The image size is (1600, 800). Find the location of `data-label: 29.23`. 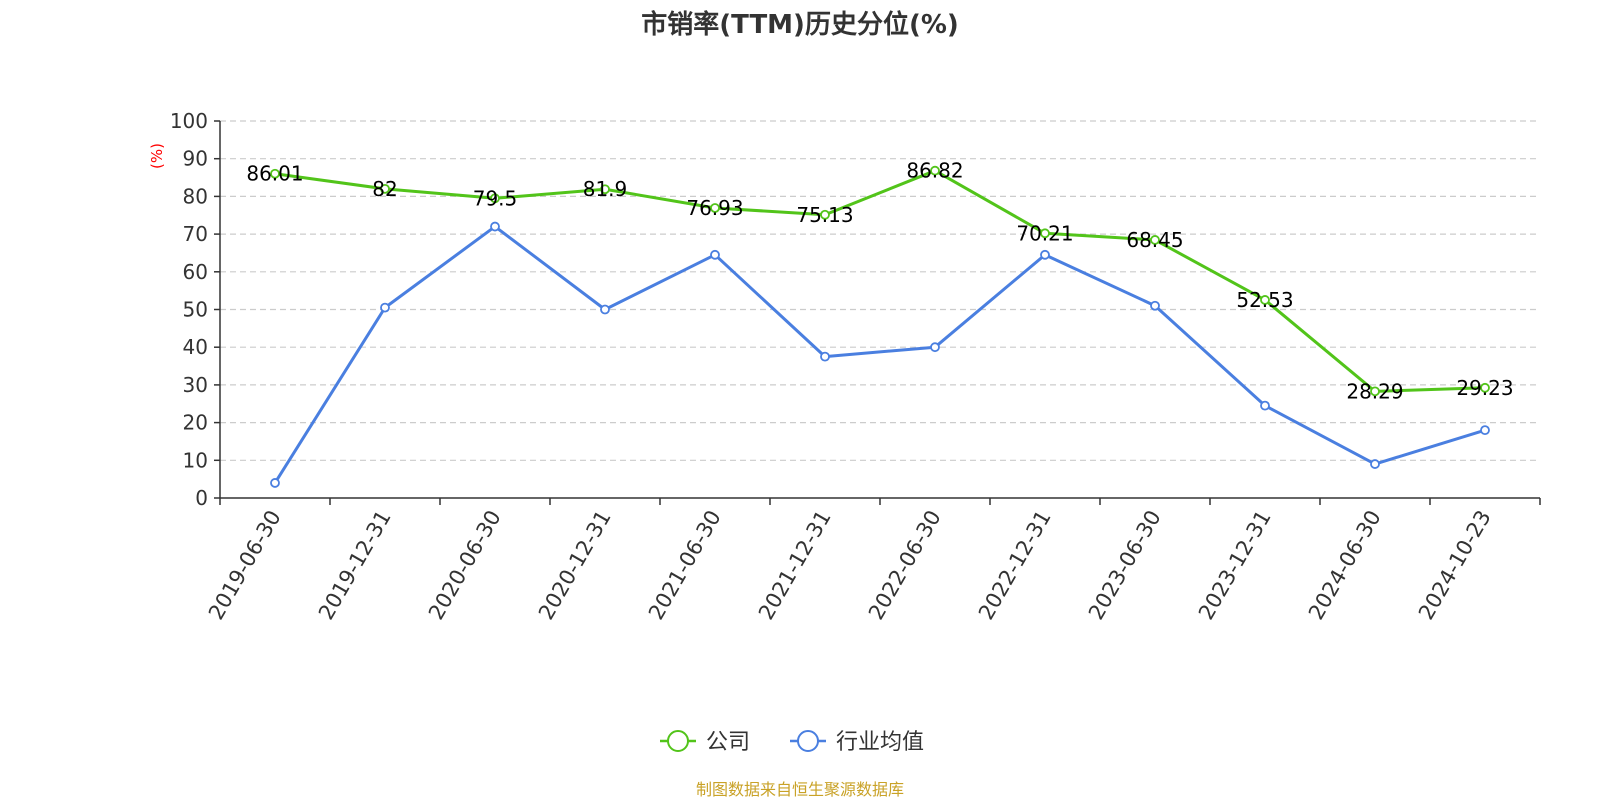

data-label: 29.23 is located at coordinates (1484, 388).